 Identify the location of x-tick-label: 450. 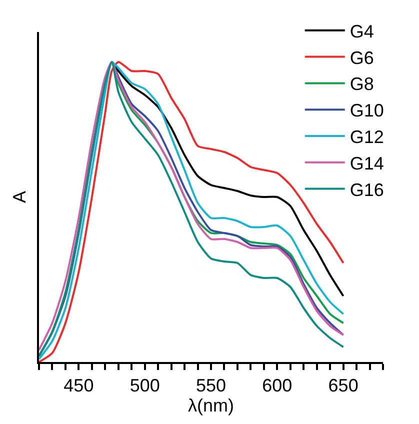
(79, 386).